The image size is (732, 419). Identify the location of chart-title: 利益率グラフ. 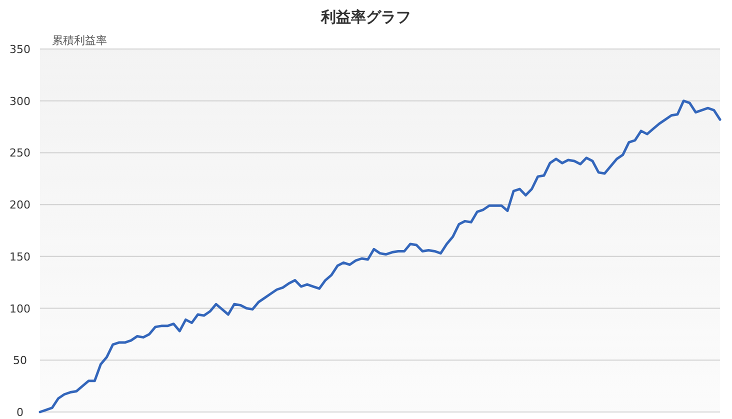
(365, 17).